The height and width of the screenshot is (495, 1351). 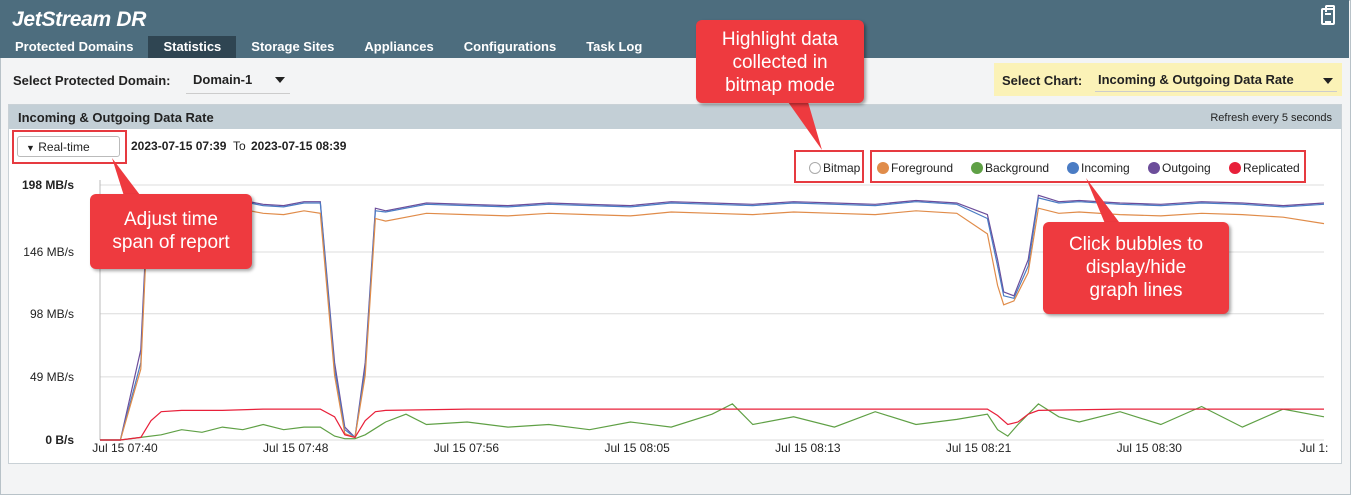 I want to click on callout-line: display/hide, so click(x=1136, y=267).